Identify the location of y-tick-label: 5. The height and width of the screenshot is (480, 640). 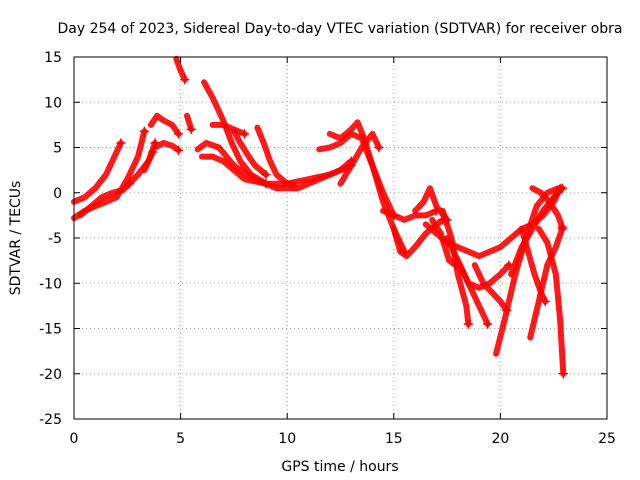
(57, 149).